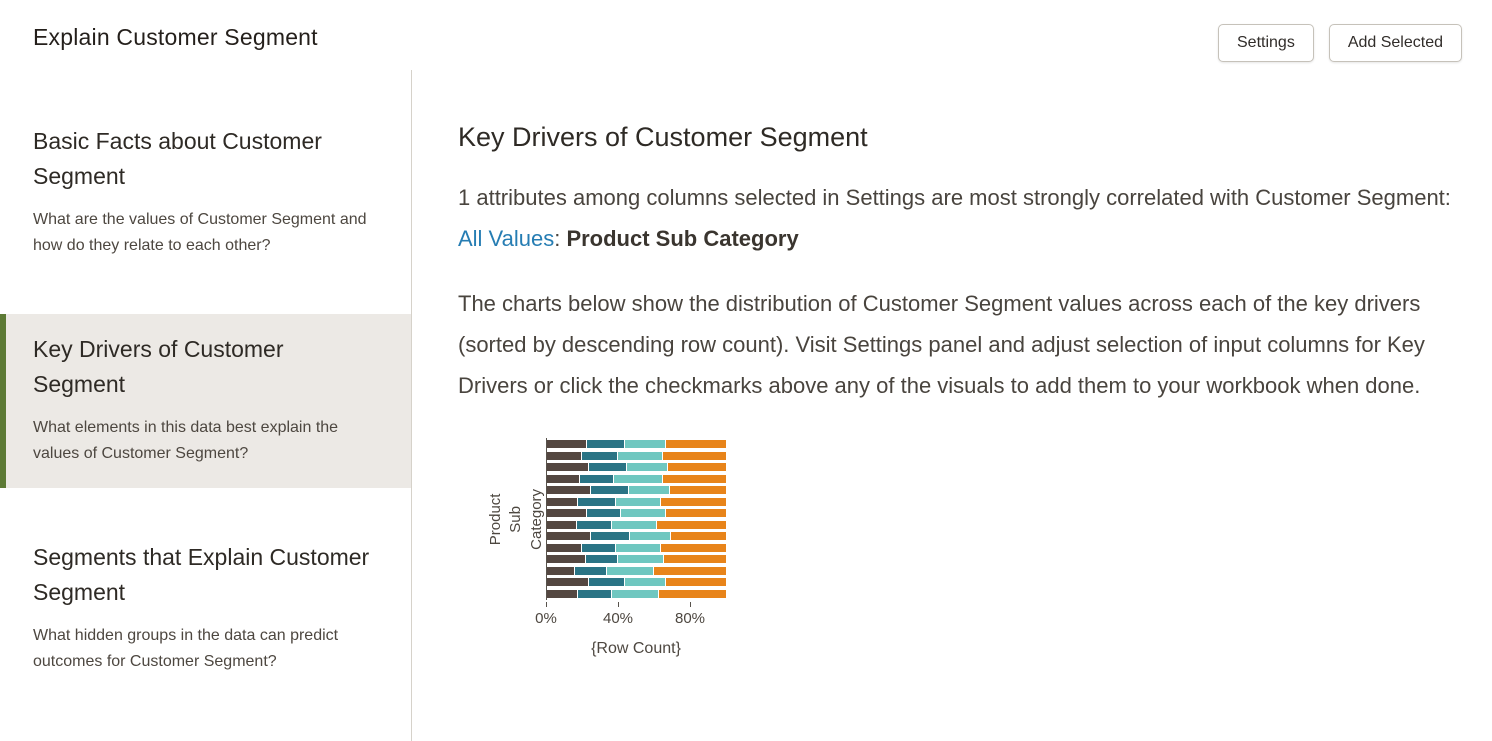 Image resolution: width=1492 pixels, height=741 pixels. Describe the element at coordinates (682, 238) in the screenshot. I see `key-driver-name: Product Sub Category` at that location.